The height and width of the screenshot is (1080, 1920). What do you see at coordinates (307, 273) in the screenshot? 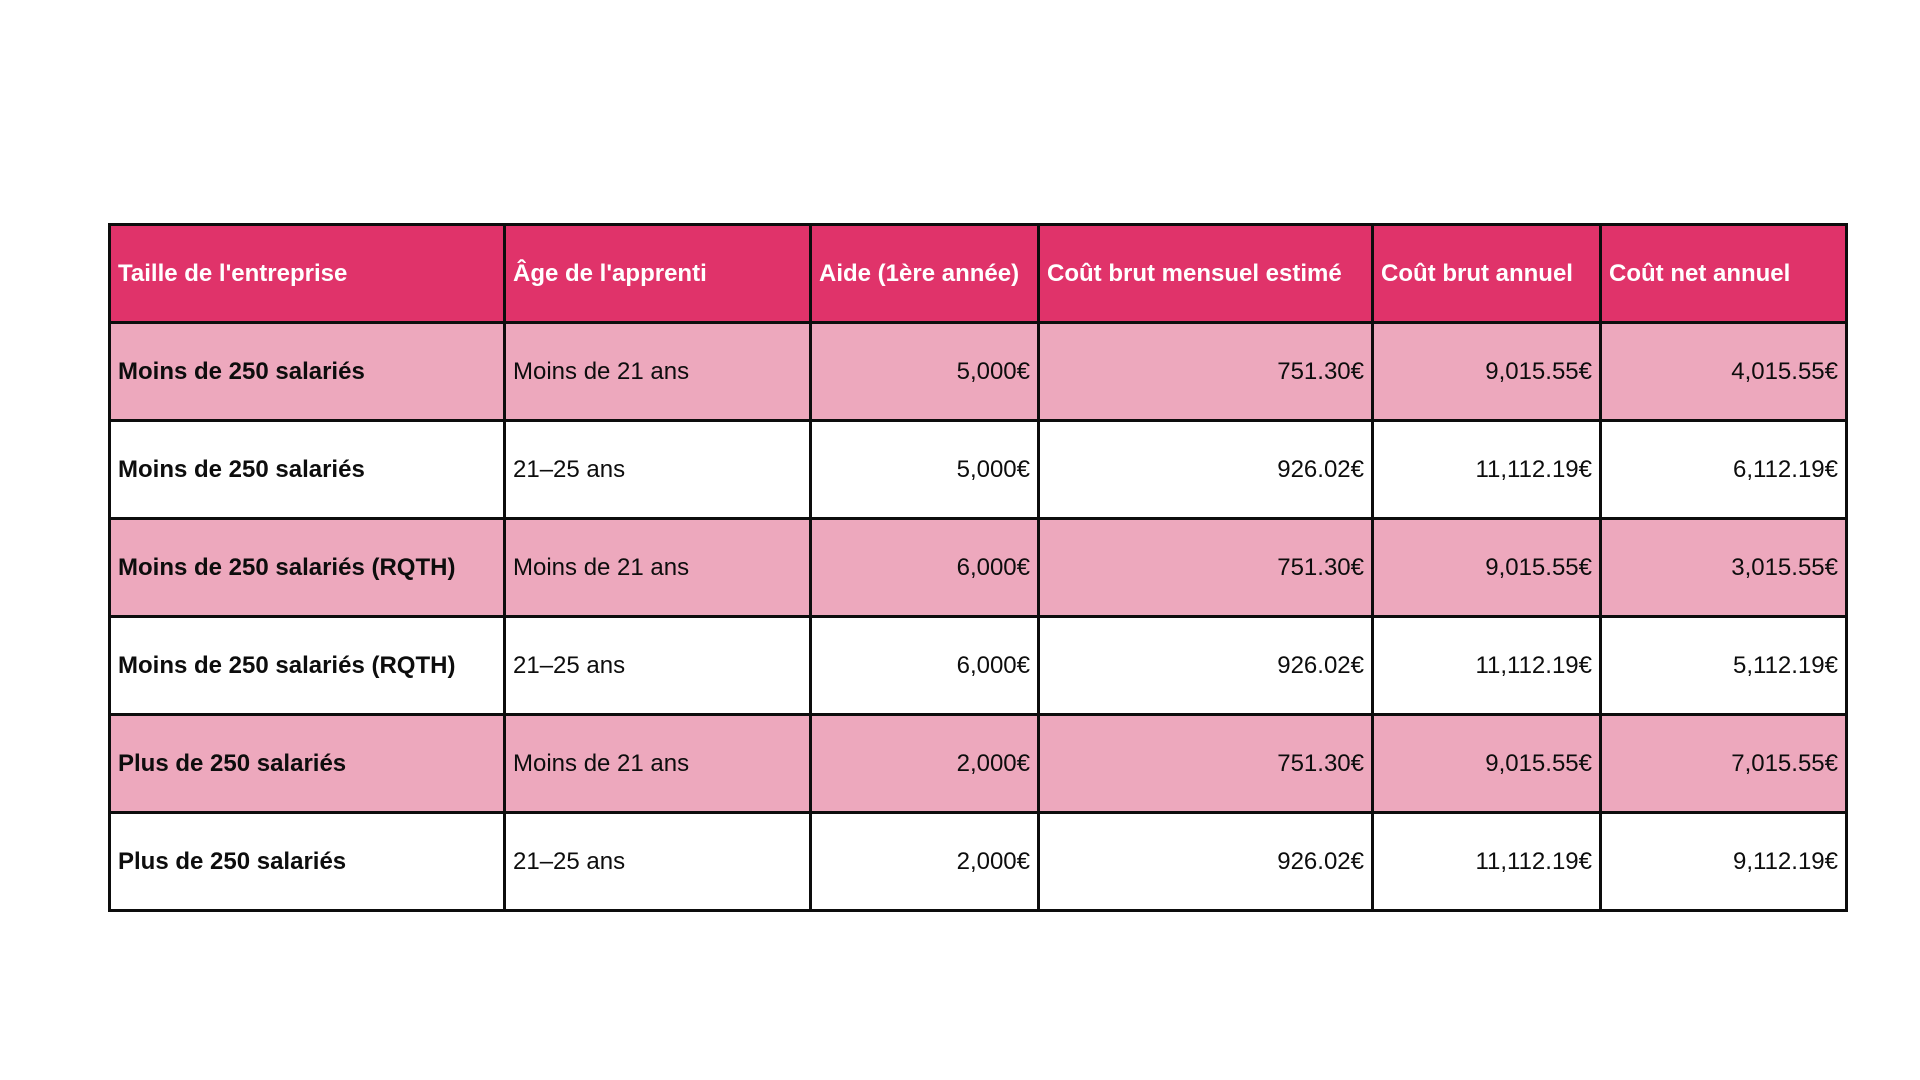
I see `header-company-size: Taille de l'entreprise` at bounding box center [307, 273].